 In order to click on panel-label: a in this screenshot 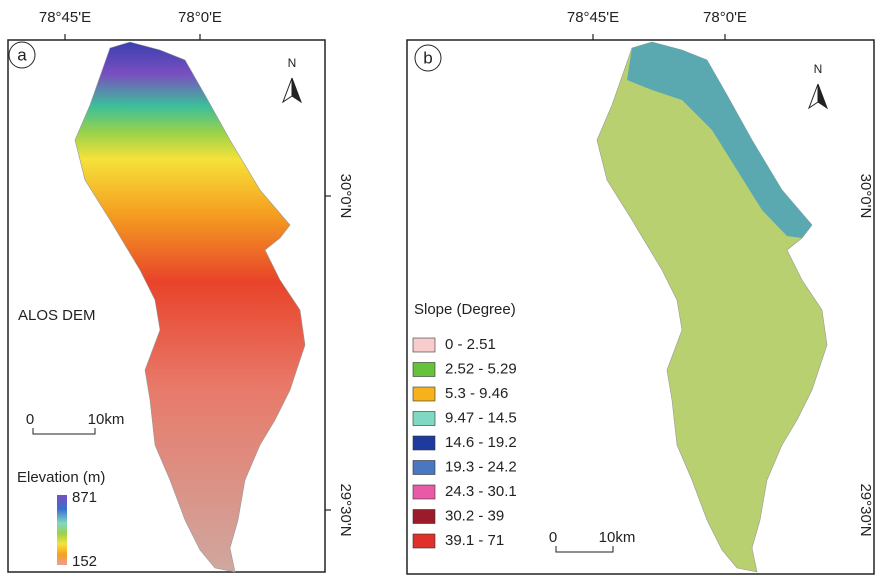, I will do `click(22, 54)`.